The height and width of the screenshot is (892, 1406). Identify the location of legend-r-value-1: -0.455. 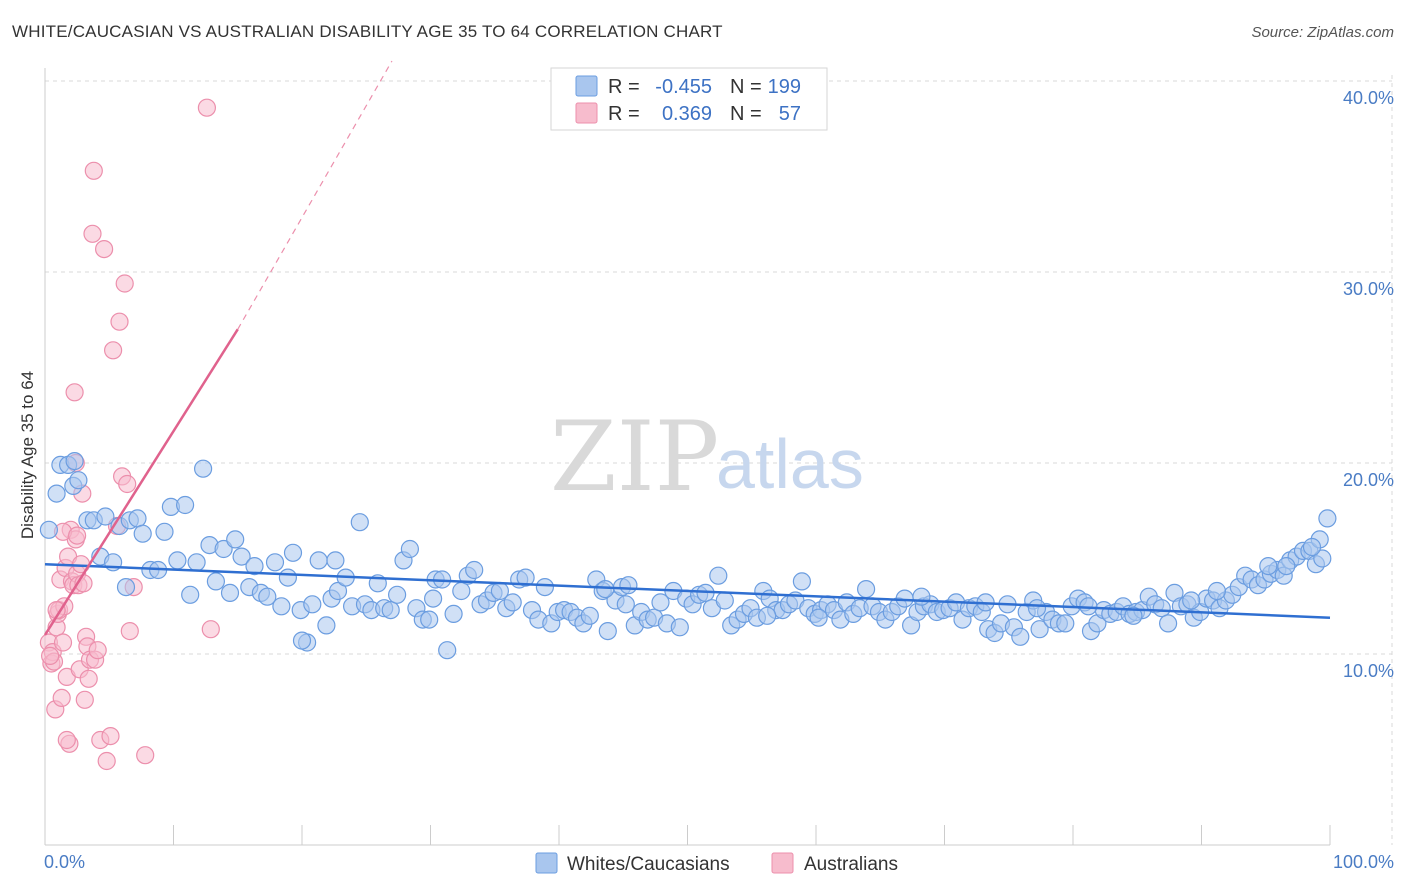
(683, 87).